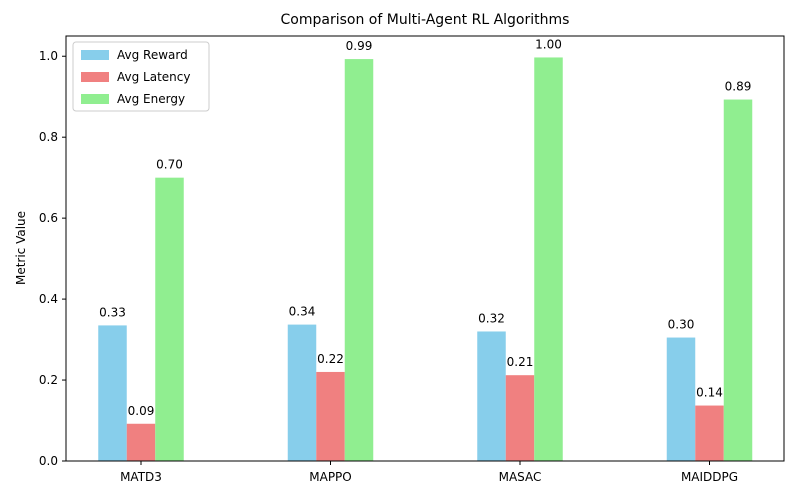  I want to click on bar-matd3-avg-reward, so click(112, 393).